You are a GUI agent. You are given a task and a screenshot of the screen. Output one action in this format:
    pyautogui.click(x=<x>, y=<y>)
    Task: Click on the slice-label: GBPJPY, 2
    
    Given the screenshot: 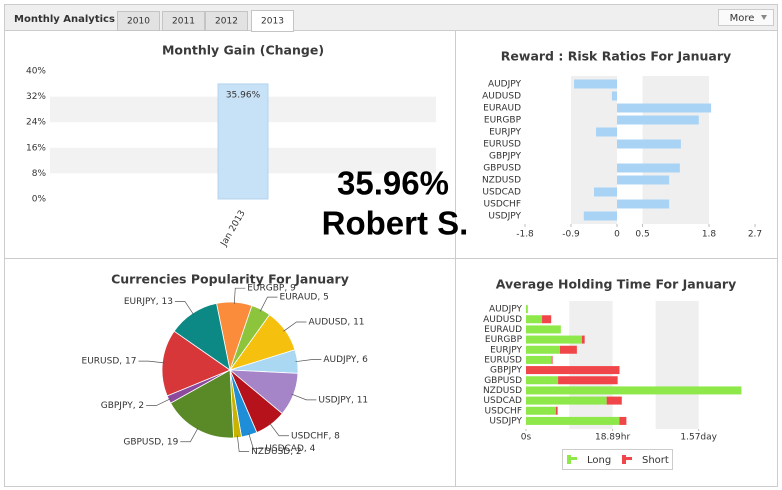 What is the action you would take?
    pyautogui.click(x=122, y=406)
    